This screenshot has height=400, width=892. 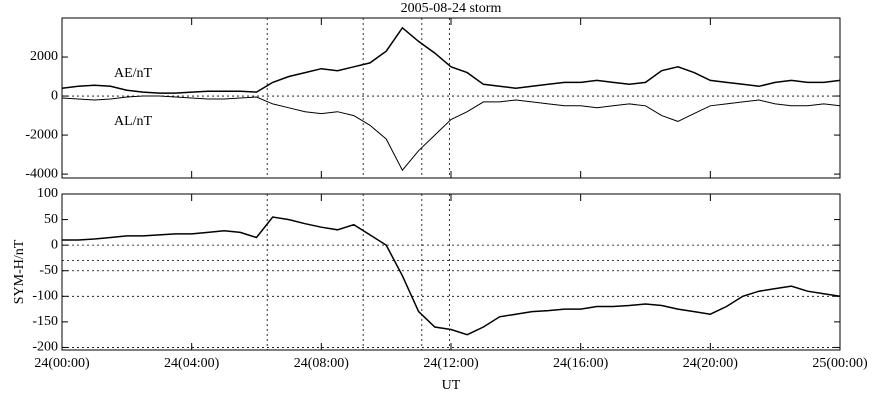 I want to click on series-line, so click(x=451, y=60).